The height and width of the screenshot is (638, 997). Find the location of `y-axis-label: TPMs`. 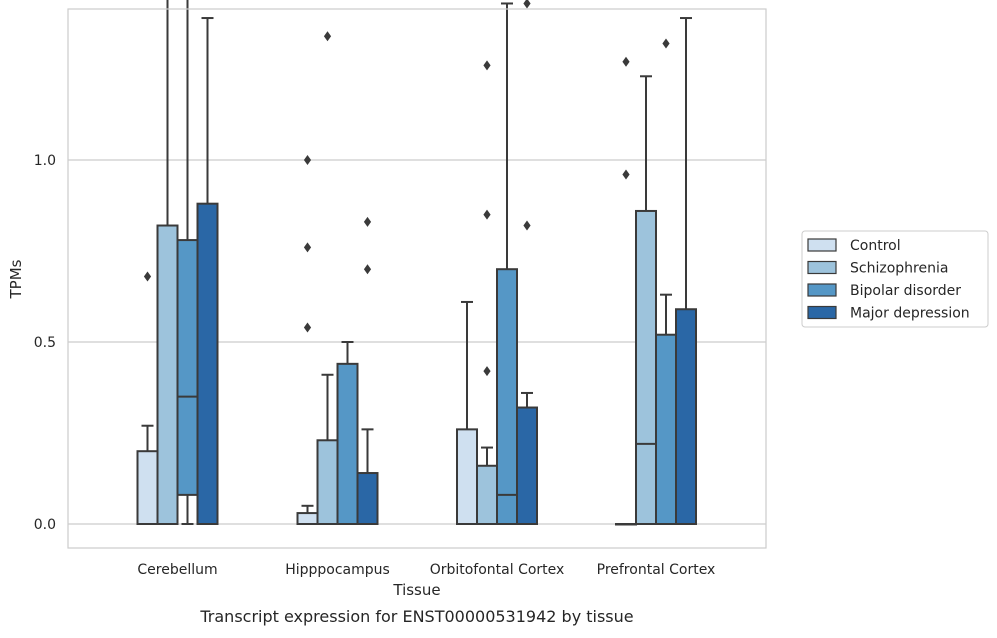

y-axis-label: TPMs is located at coordinates (16, 279).